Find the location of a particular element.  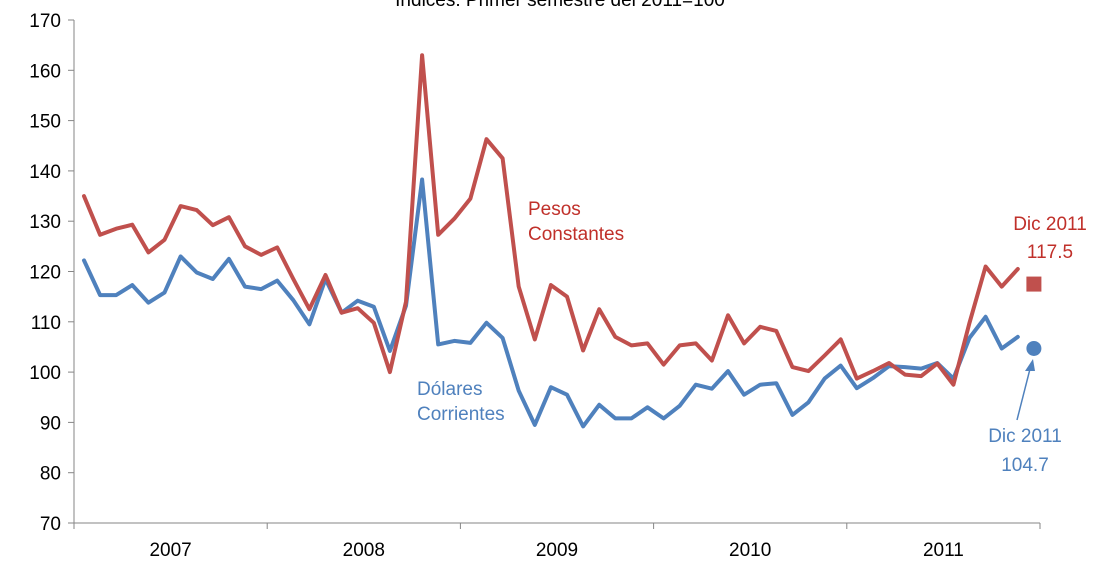

x-axis: 2007 2008 2009 2010 2011 is located at coordinates (557, 541).